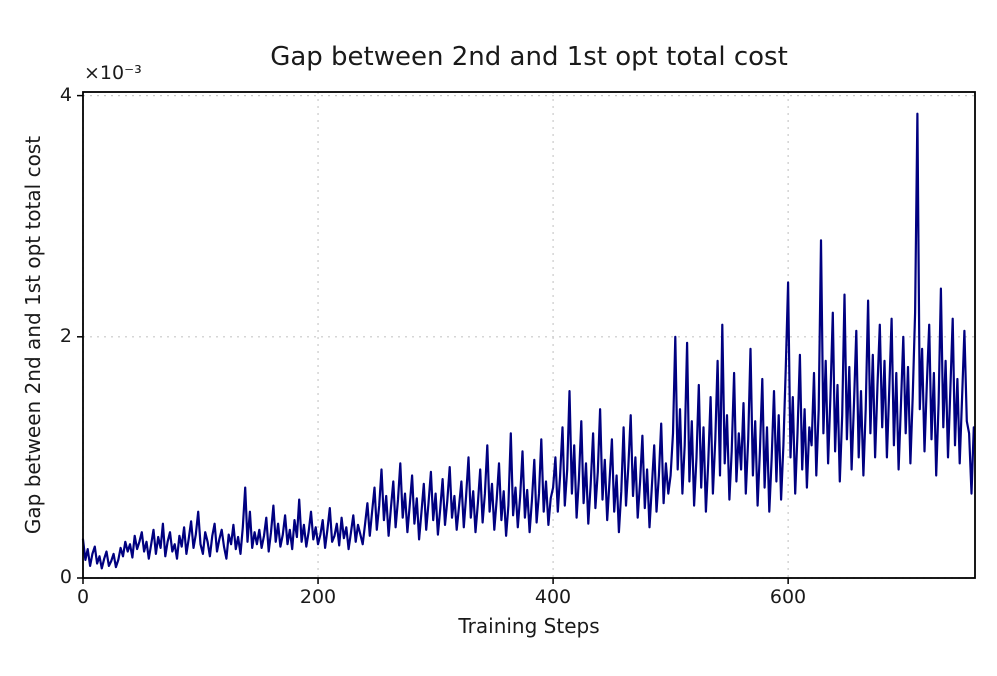 This screenshot has width=997, height=676. Describe the element at coordinates (65, 95) in the screenshot. I see `y-tick-label-4: 4` at that location.